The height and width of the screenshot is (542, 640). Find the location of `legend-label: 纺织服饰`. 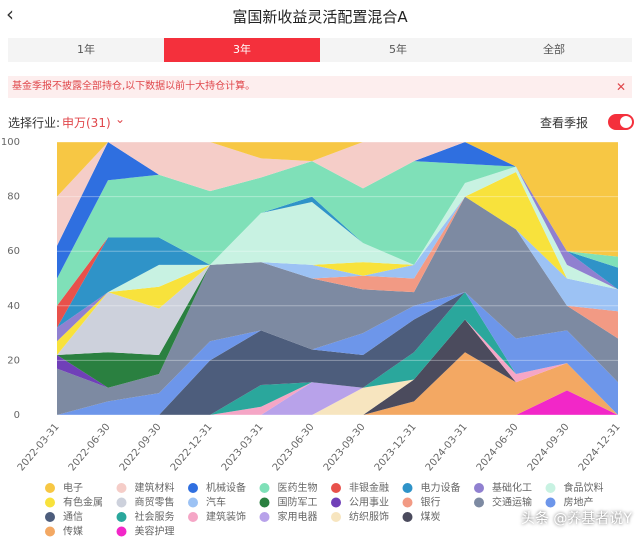

legend-label: 纺织服饰 is located at coordinates (369, 516).